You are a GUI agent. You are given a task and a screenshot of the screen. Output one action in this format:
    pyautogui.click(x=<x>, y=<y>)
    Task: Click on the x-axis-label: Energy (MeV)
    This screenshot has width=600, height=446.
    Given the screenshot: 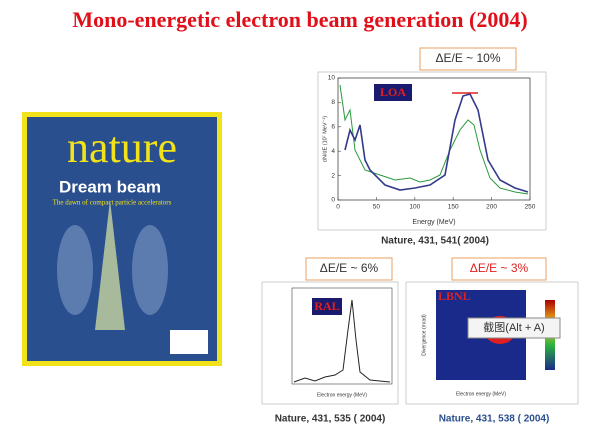 What is the action you would take?
    pyautogui.click(x=433, y=222)
    